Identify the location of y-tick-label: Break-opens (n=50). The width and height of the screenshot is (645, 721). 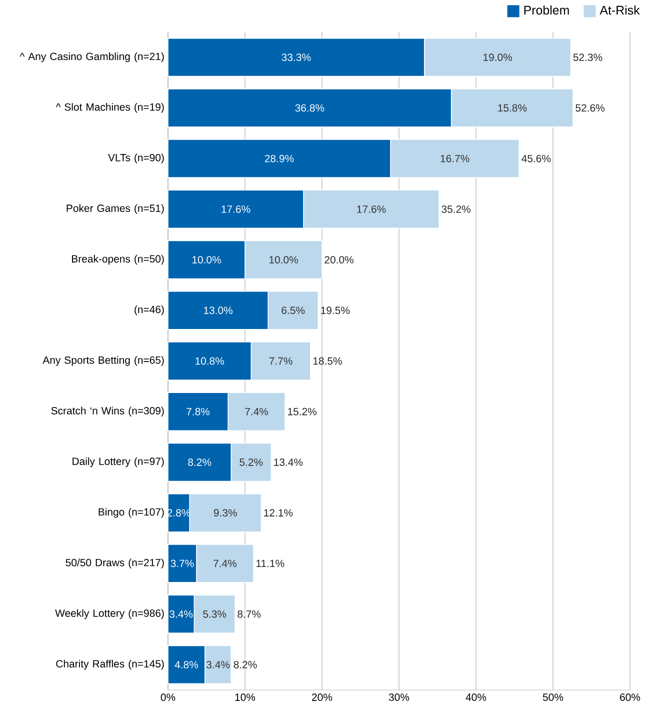
(118, 259).